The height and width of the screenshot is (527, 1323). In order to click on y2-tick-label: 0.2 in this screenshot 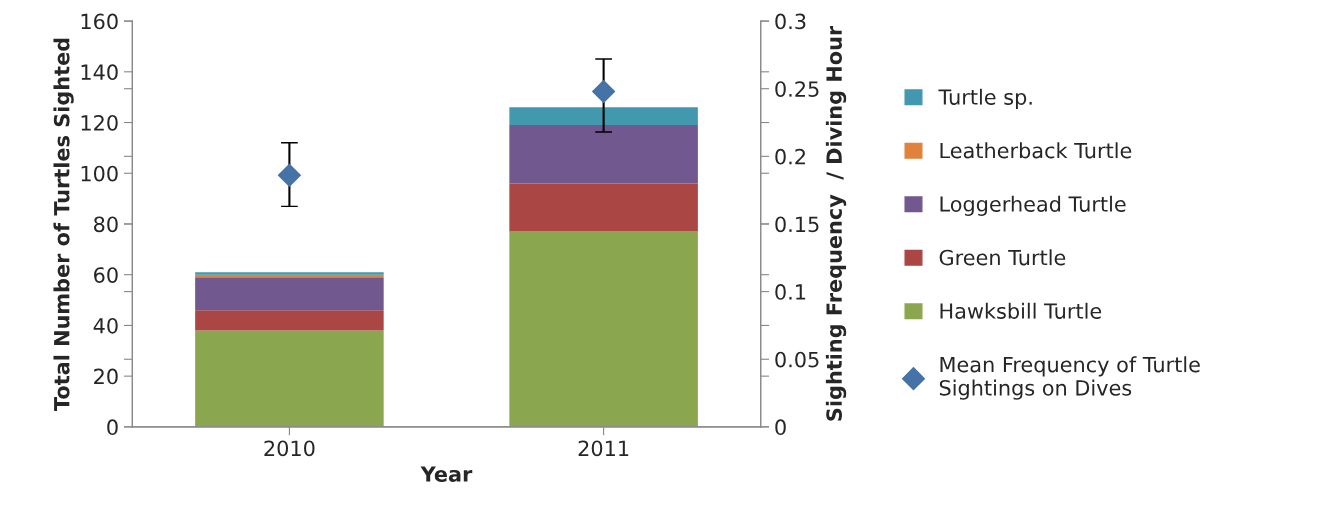, I will do `click(790, 156)`.